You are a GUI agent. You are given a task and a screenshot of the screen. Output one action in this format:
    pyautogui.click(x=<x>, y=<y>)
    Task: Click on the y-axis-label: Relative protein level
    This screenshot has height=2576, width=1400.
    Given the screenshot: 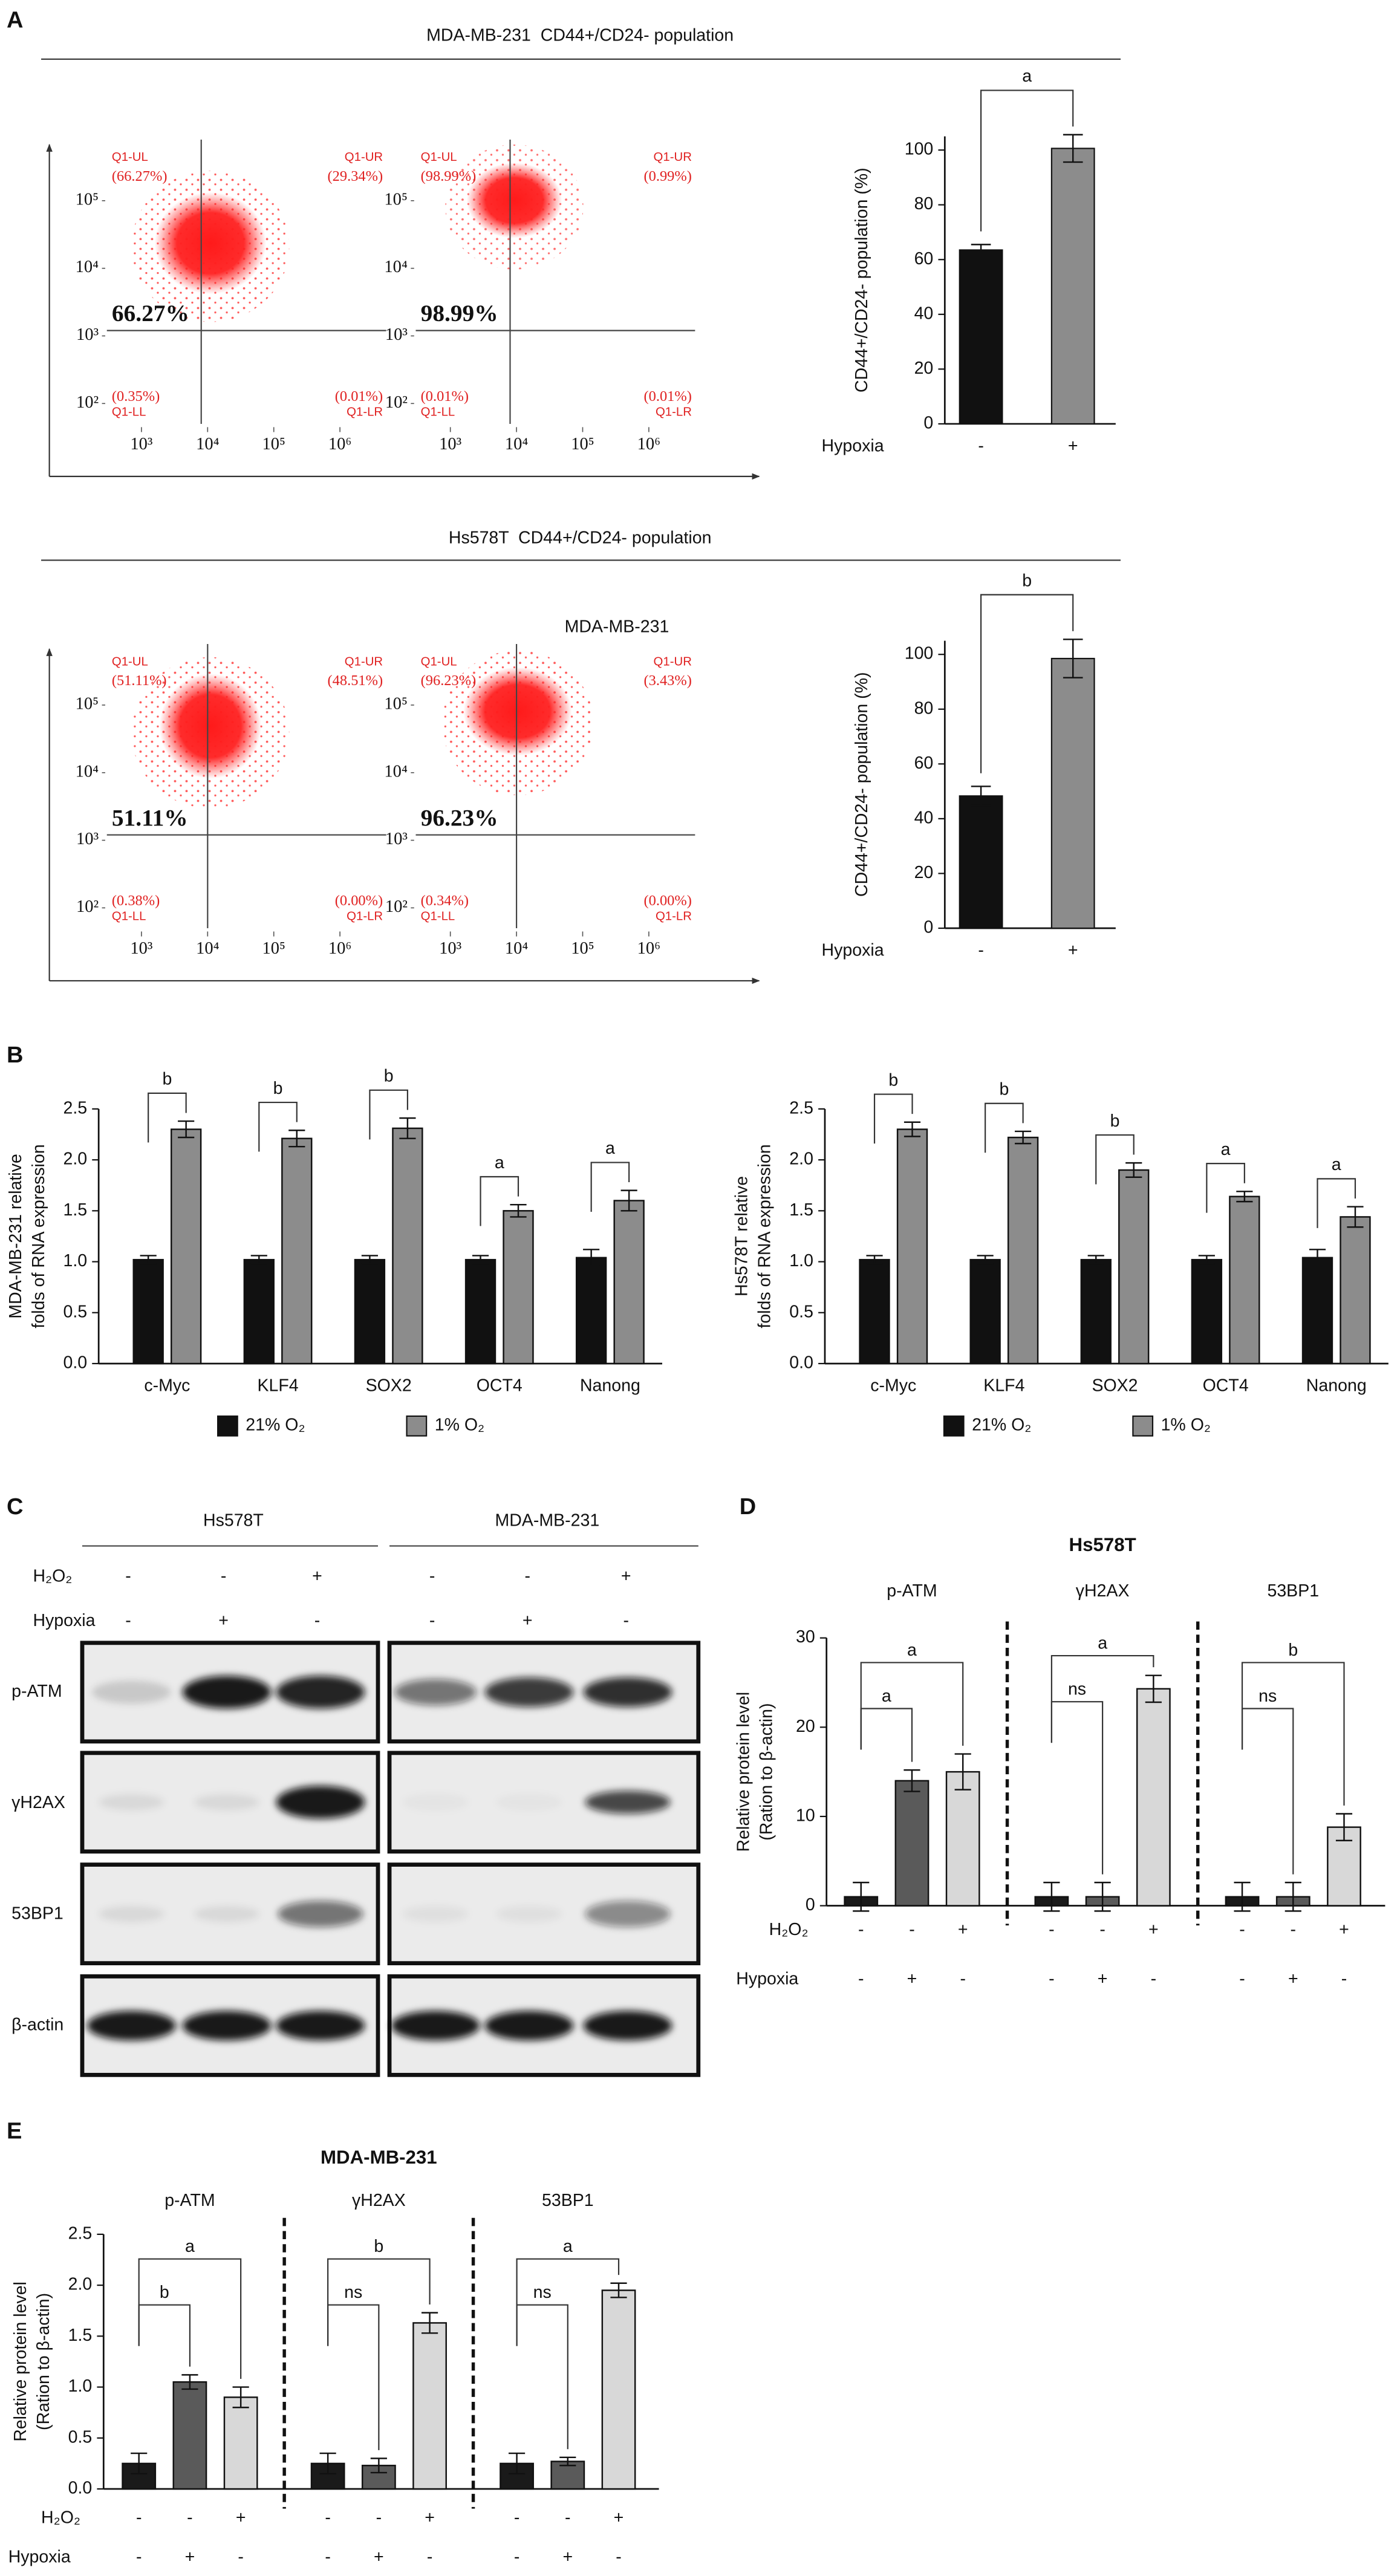 What is the action you would take?
    pyautogui.click(x=743, y=1772)
    